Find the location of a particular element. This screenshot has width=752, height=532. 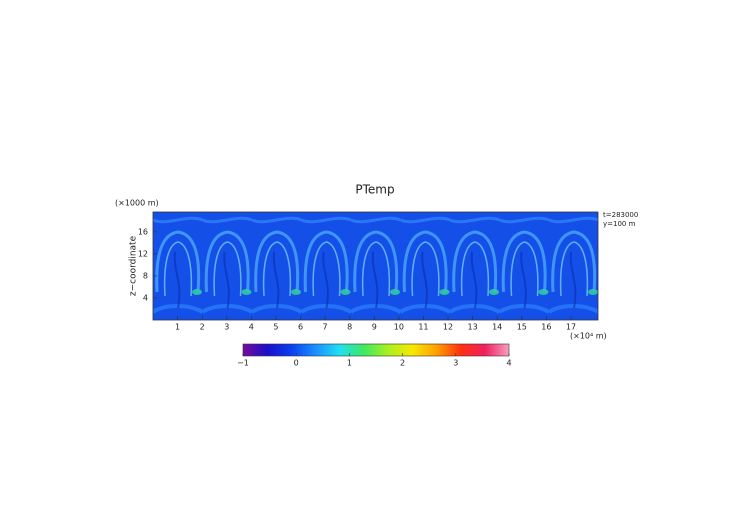

colorbar-tick-label: 4 is located at coordinates (508, 363).